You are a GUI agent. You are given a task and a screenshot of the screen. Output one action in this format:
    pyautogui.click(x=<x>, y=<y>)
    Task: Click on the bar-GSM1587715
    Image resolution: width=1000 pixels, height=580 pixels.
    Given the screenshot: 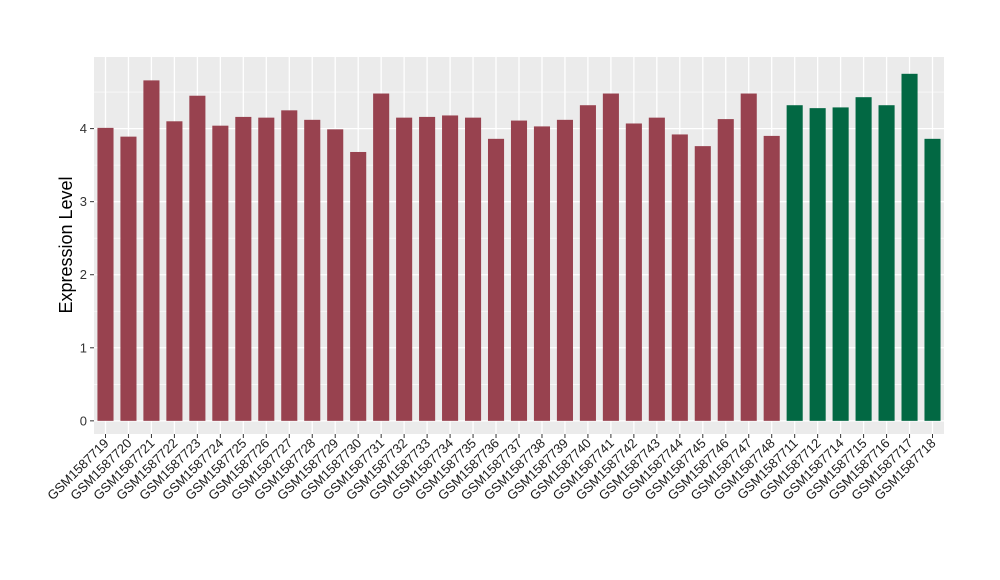 What is the action you would take?
    pyautogui.click(x=863, y=259)
    